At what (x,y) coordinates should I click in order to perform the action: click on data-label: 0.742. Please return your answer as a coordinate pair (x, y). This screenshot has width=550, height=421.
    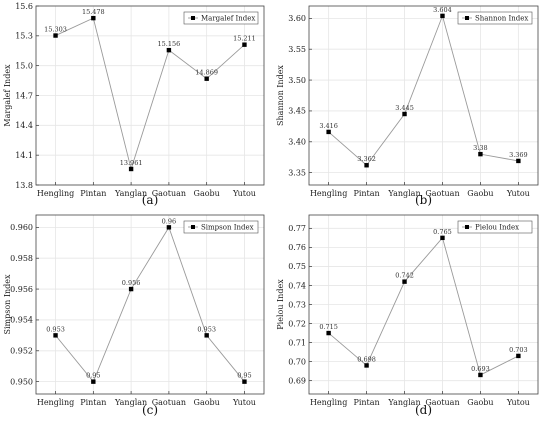
    Looking at the image, I should click on (404, 276).